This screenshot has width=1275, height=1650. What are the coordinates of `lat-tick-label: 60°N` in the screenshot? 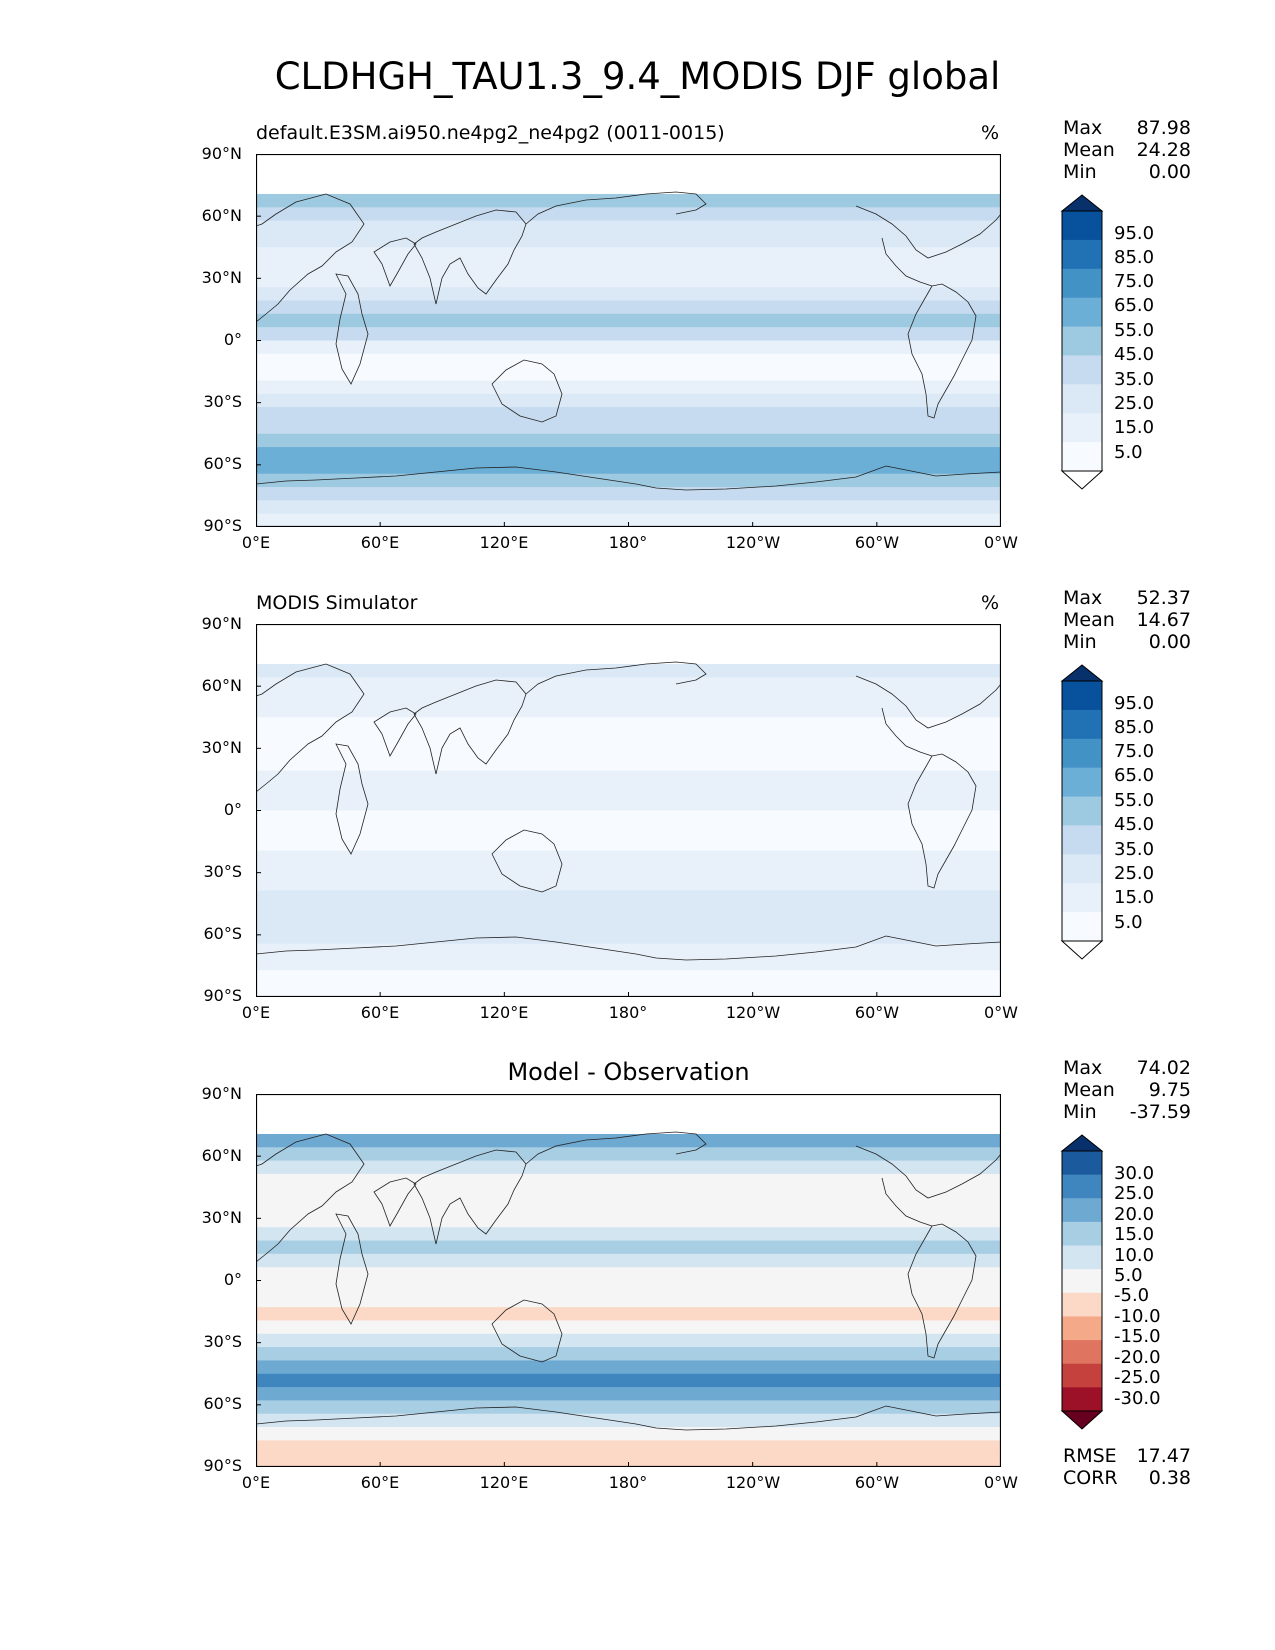 It's located at (221, 1155).